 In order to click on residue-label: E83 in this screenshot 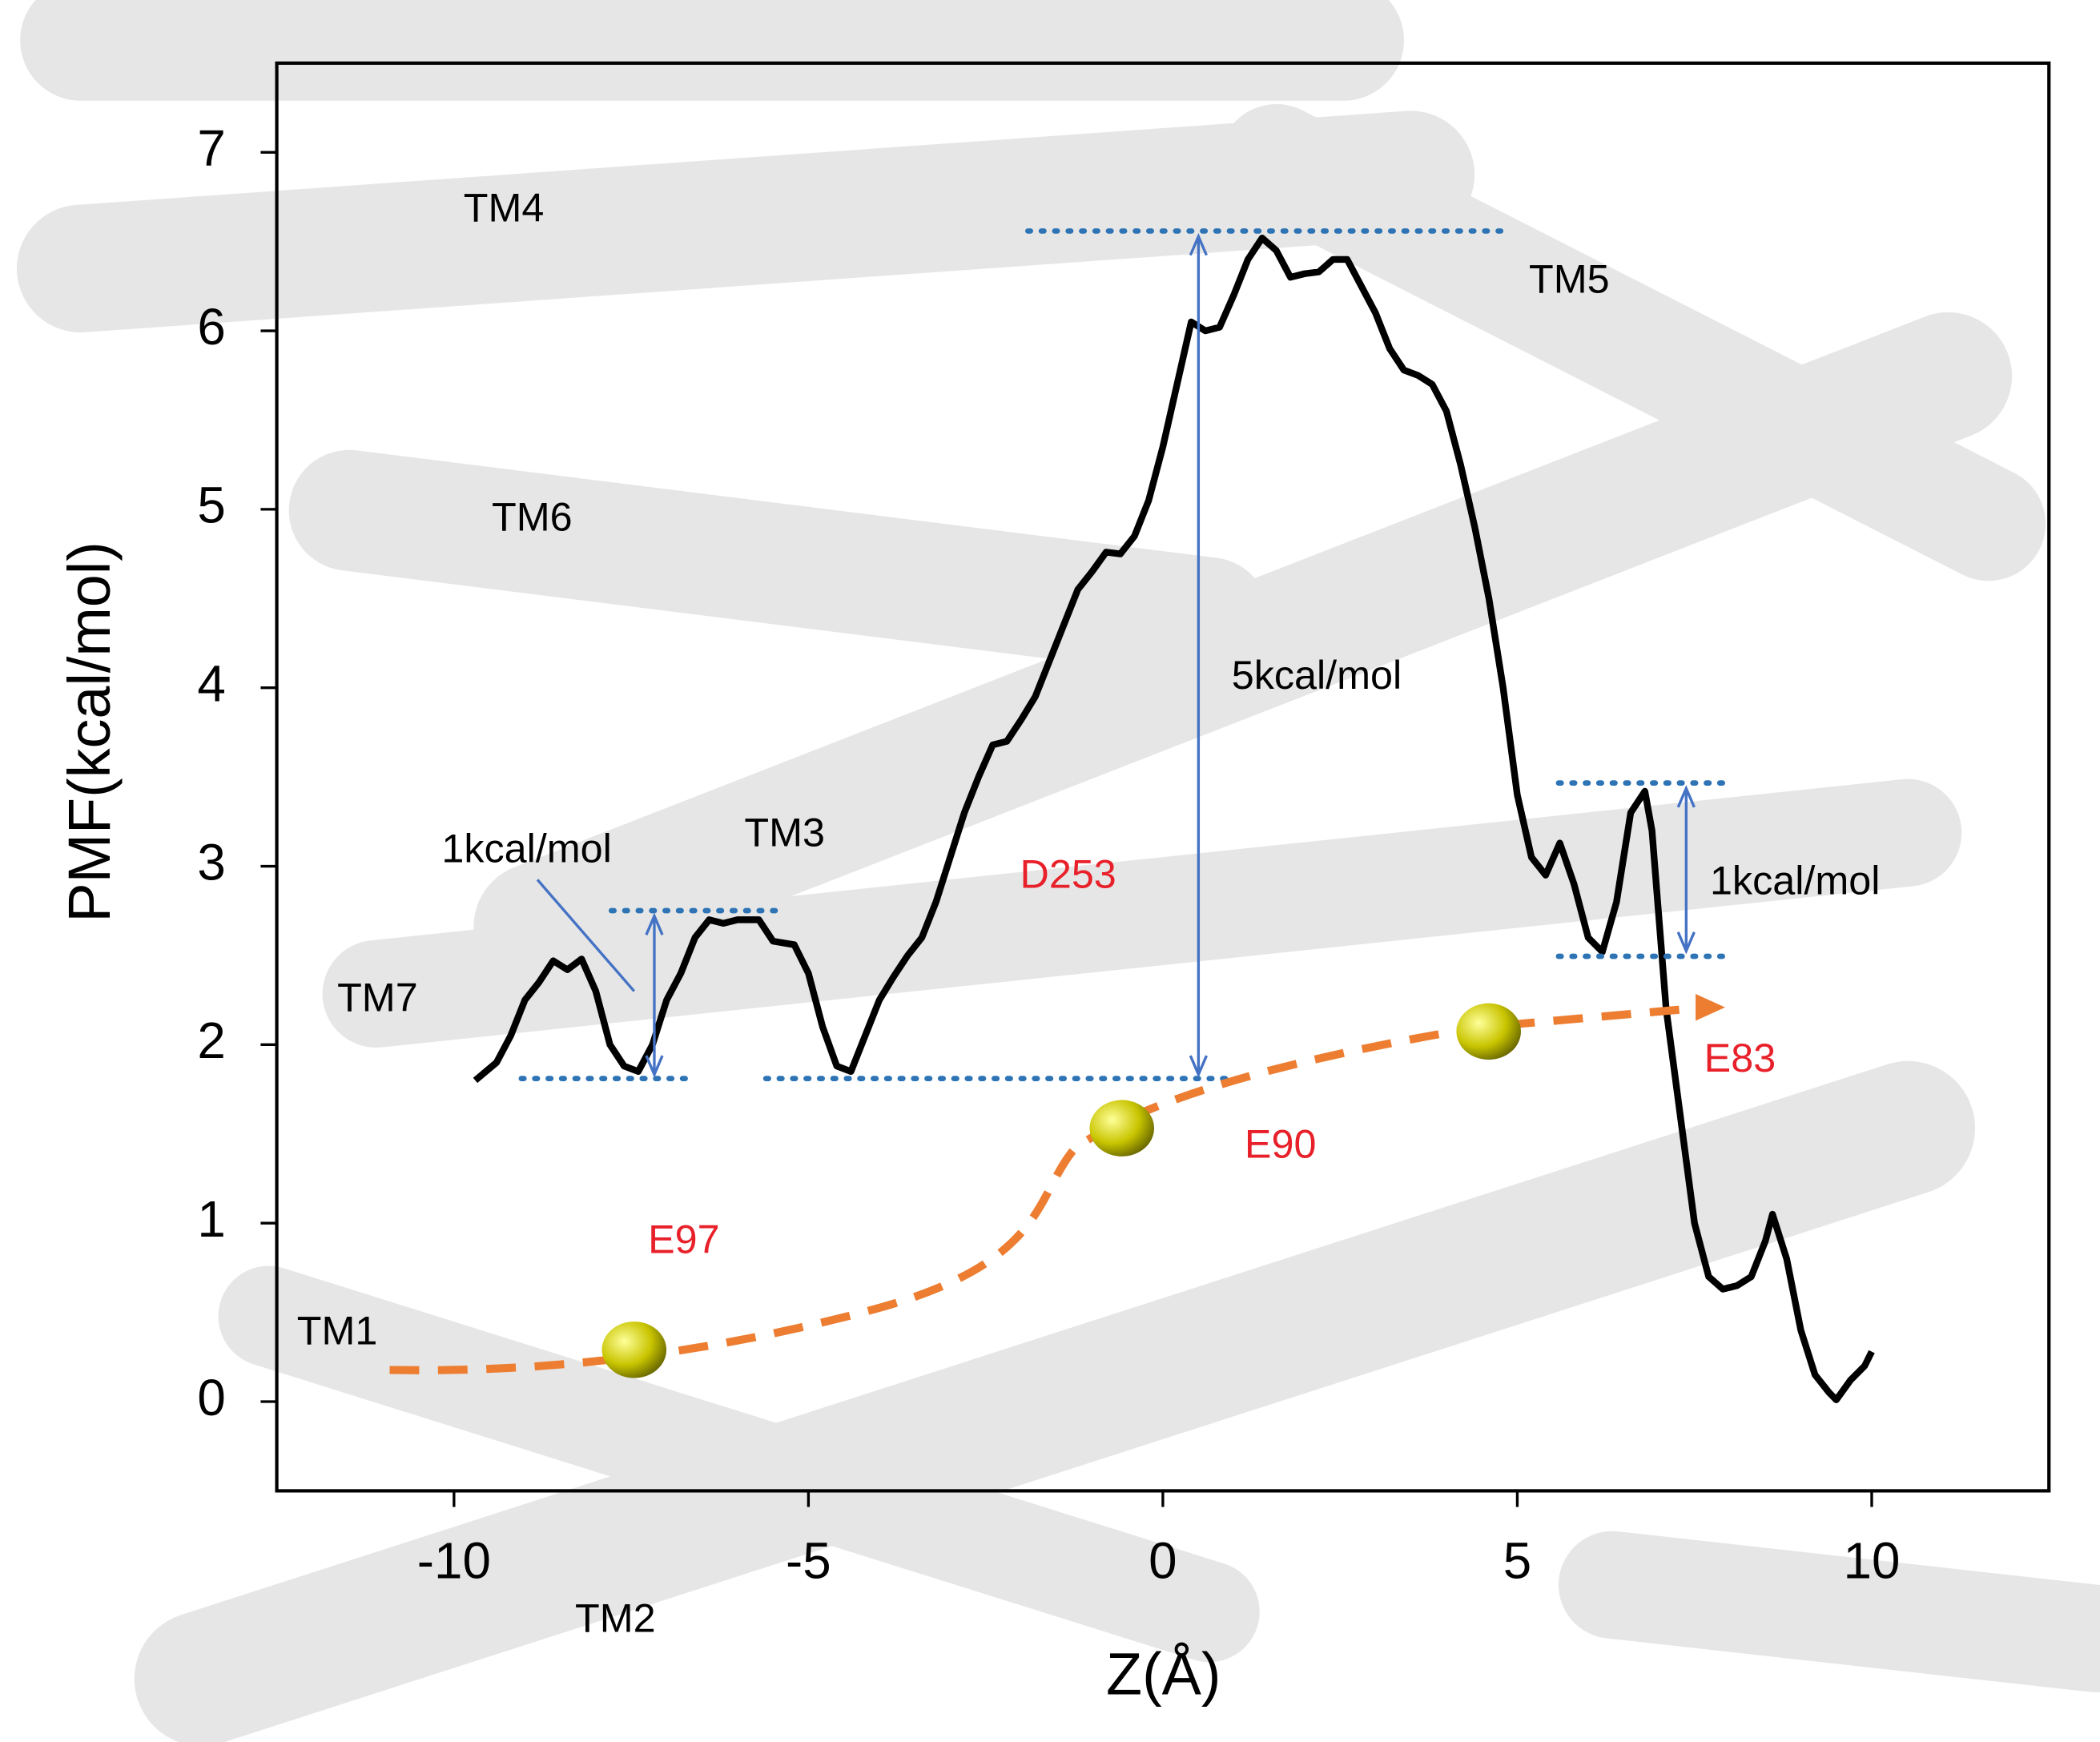, I will do `click(1740, 1057)`.